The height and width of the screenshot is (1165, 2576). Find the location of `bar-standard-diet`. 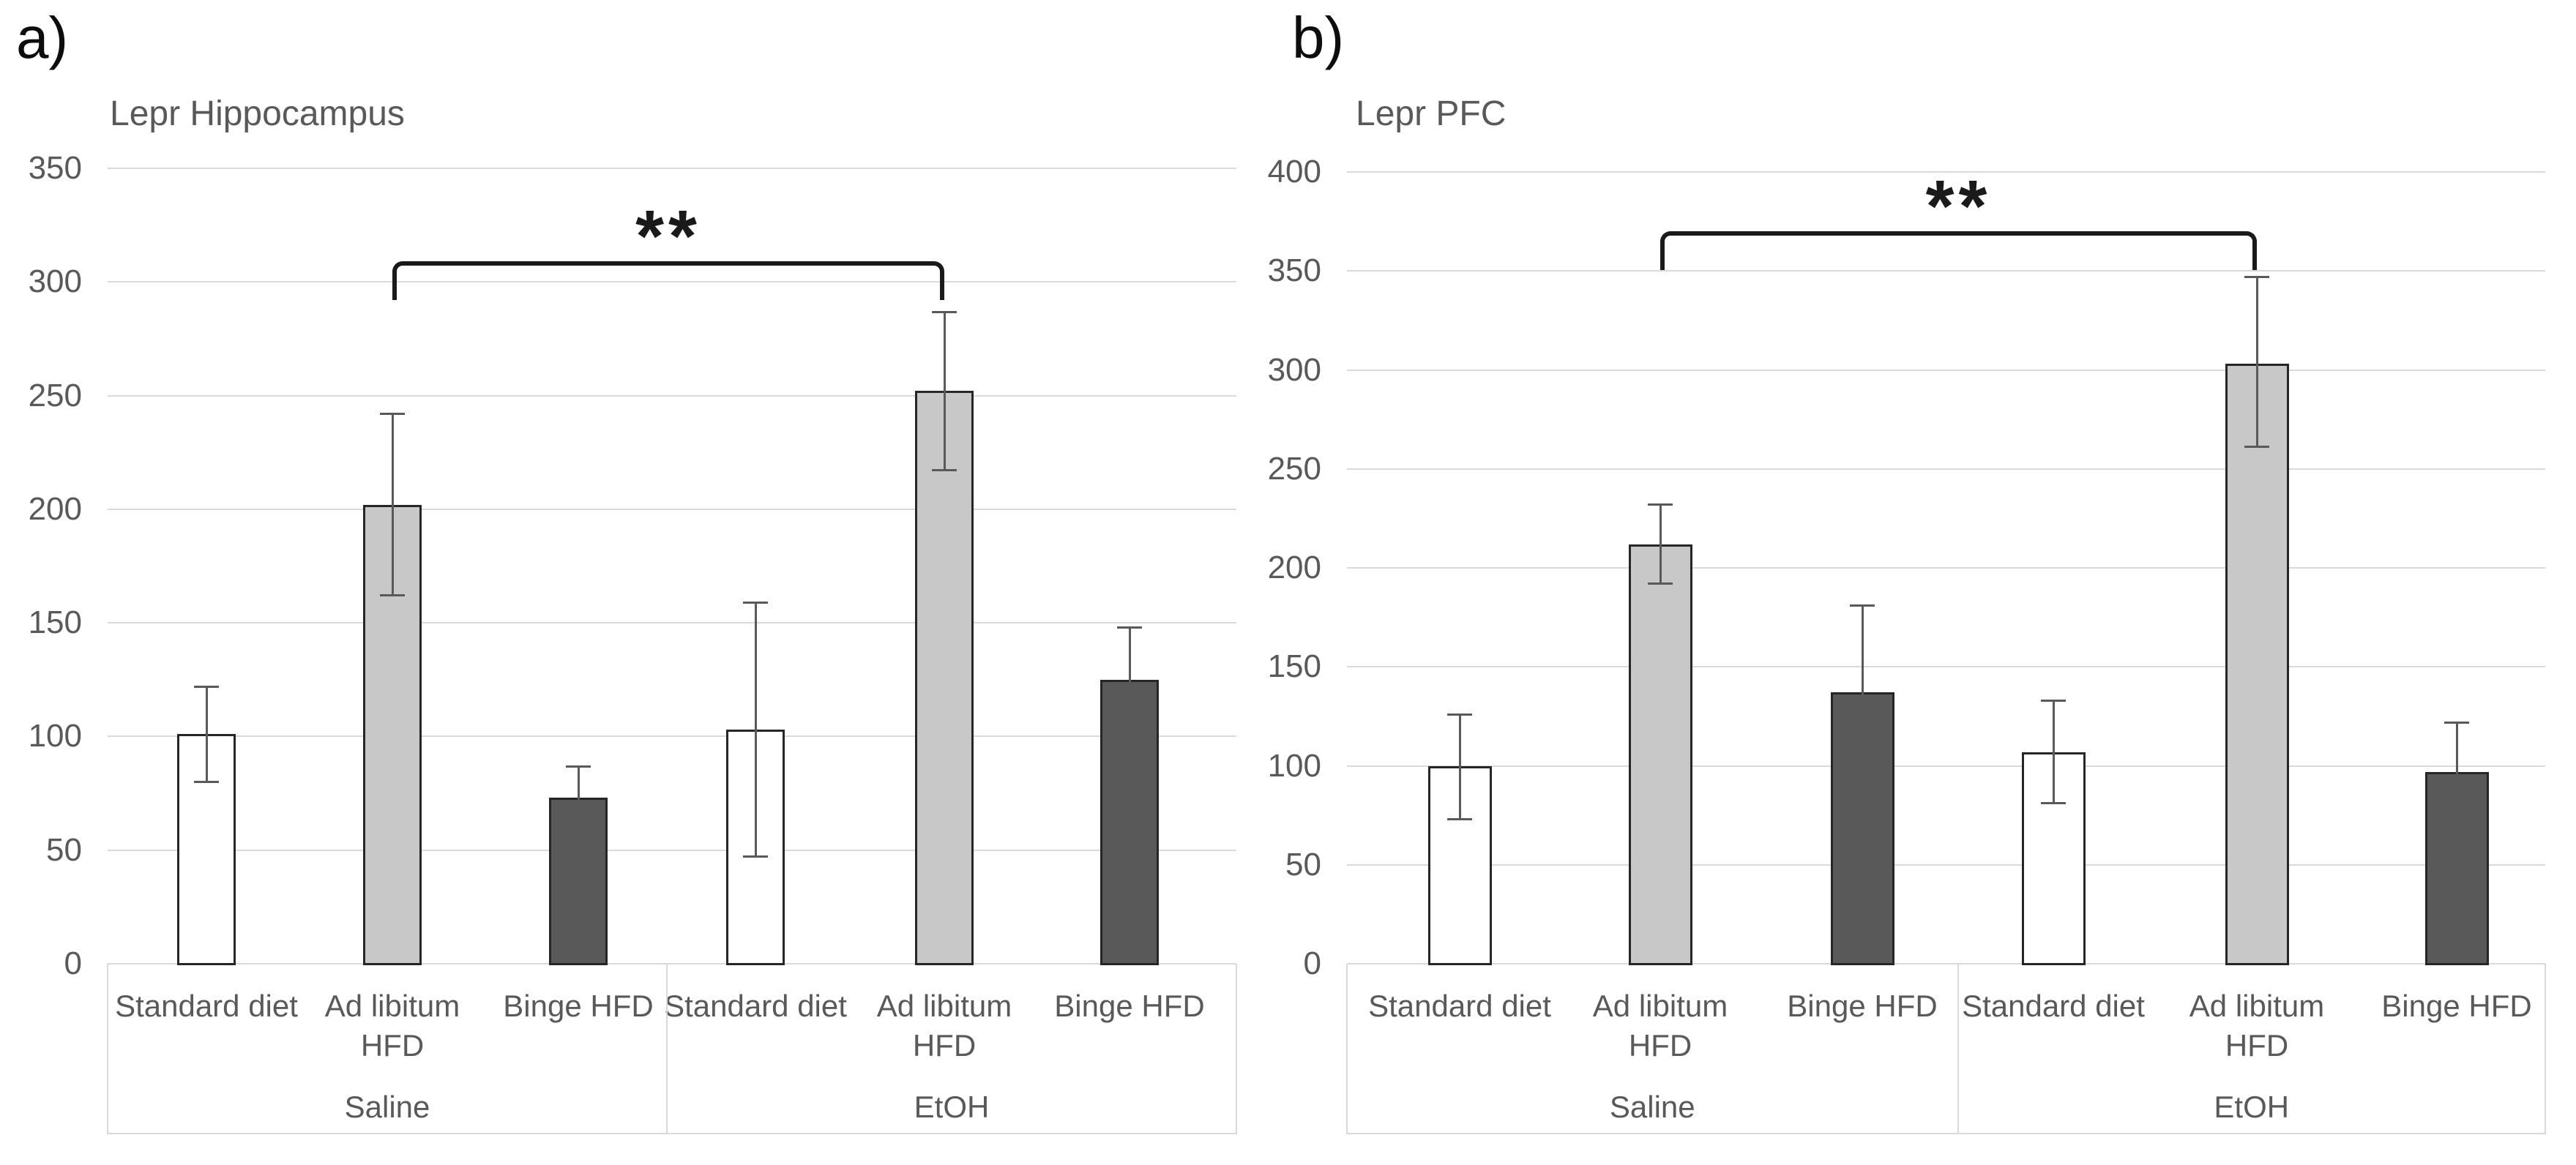

bar-standard-diet is located at coordinates (2053, 858).